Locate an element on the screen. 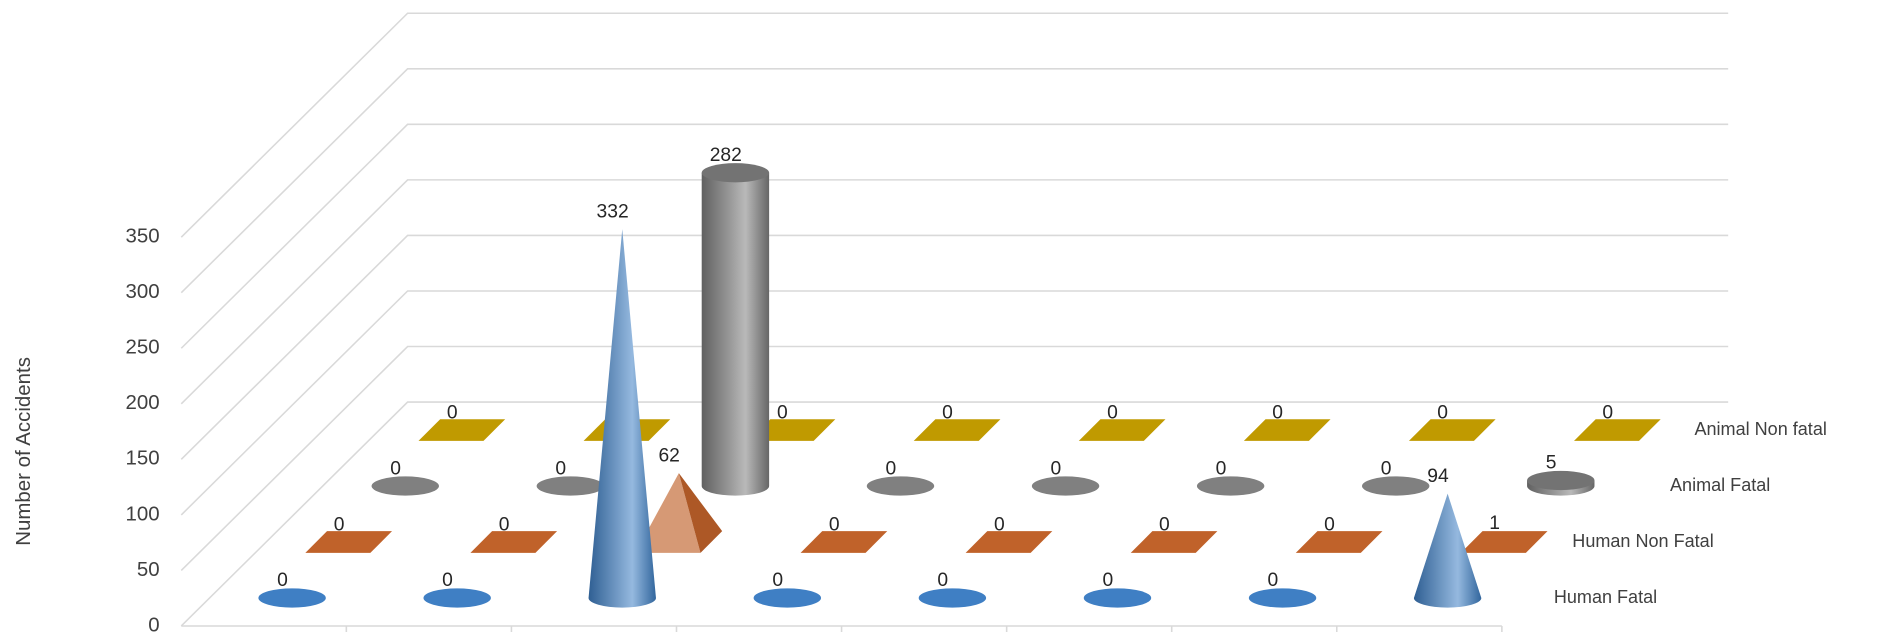 The height and width of the screenshot is (632, 1889). y-tick-label: 200 is located at coordinates (142, 402).